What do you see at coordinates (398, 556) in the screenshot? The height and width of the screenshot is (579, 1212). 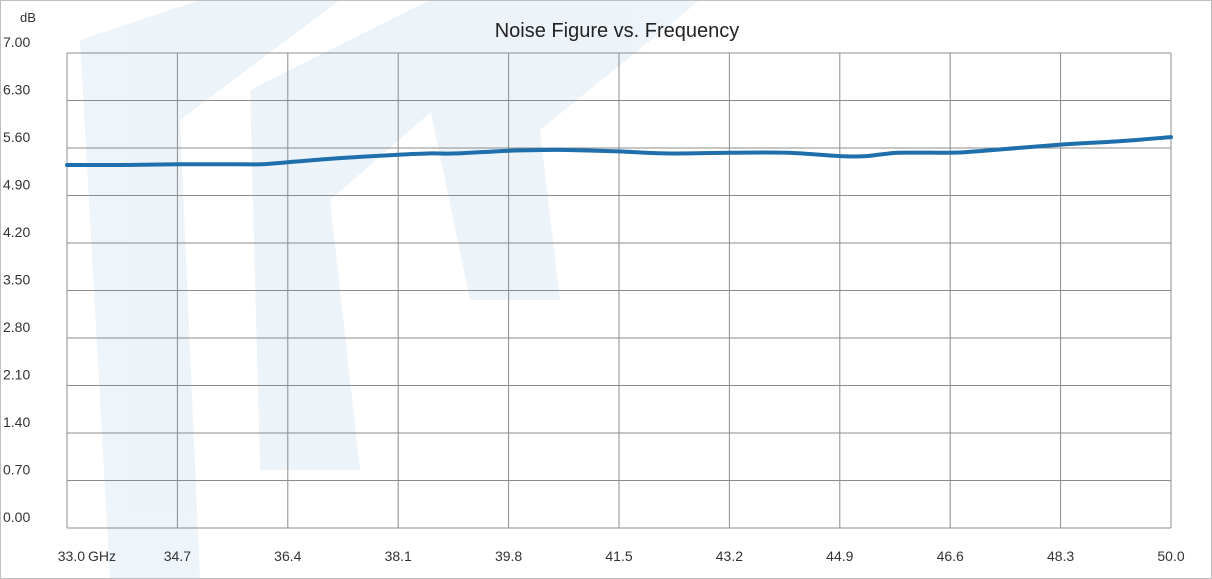 I see `x-tick-label: 38.1` at bounding box center [398, 556].